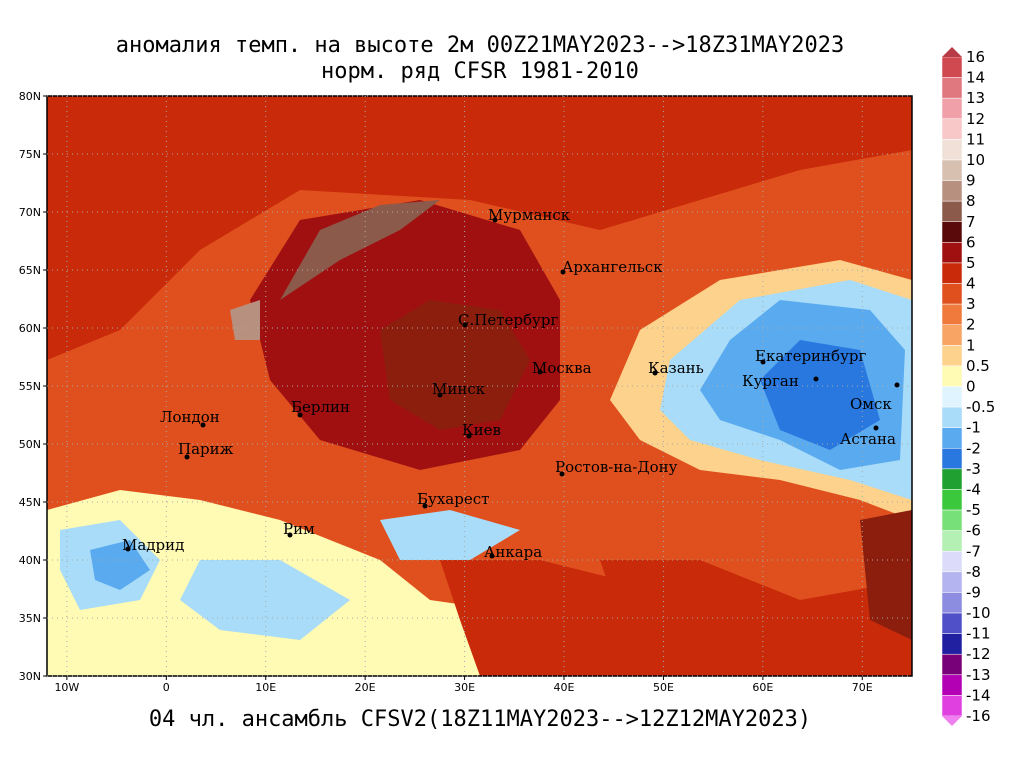 This screenshot has height=768, width=1024. Describe the element at coordinates (206, 449) in the screenshot. I see `city-label: Париж` at that location.